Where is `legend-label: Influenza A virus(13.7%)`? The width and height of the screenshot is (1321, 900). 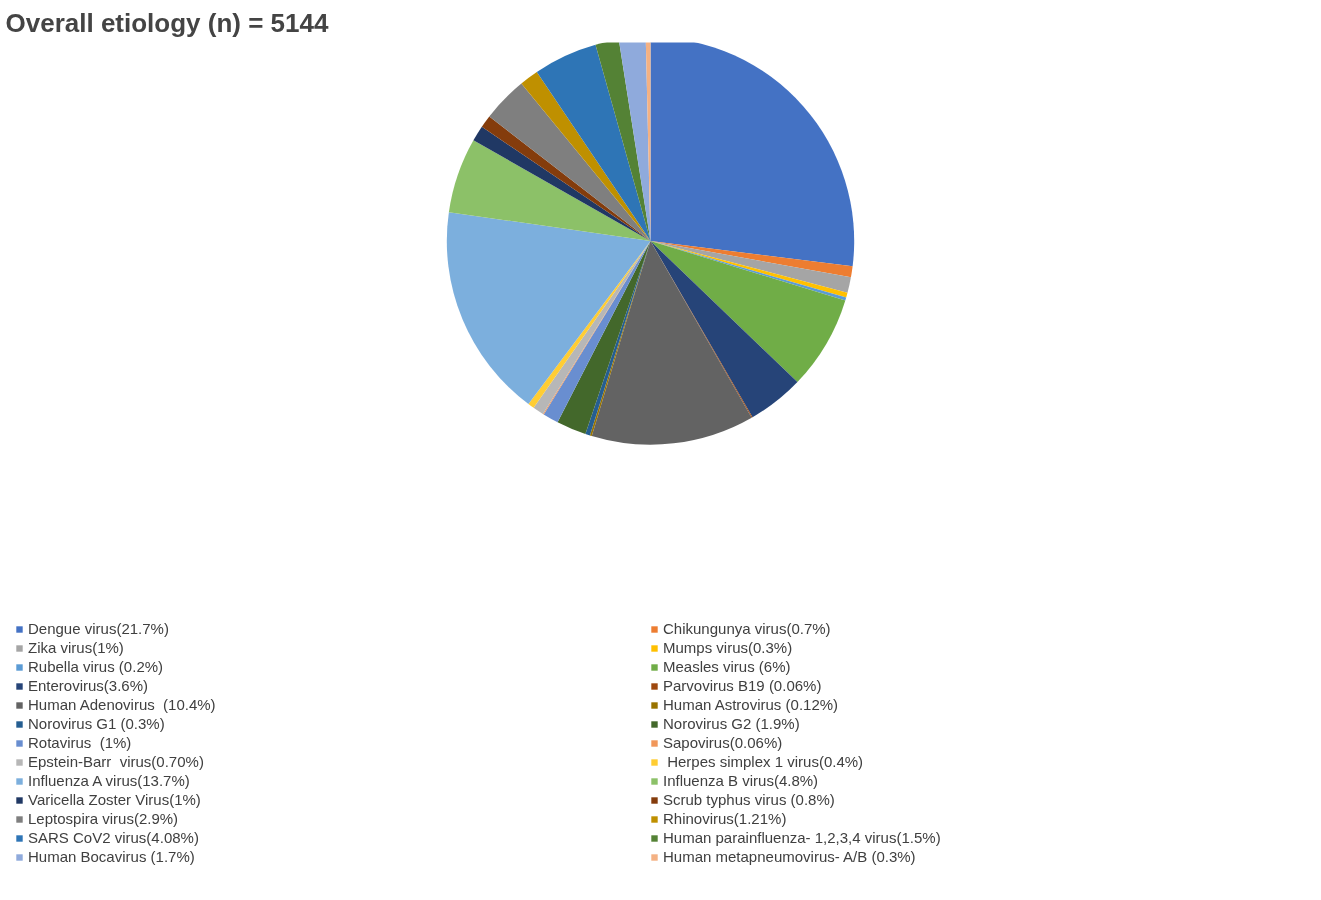
legend-label: Influenza A virus(13.7%) is located at coordinates (109, 780).